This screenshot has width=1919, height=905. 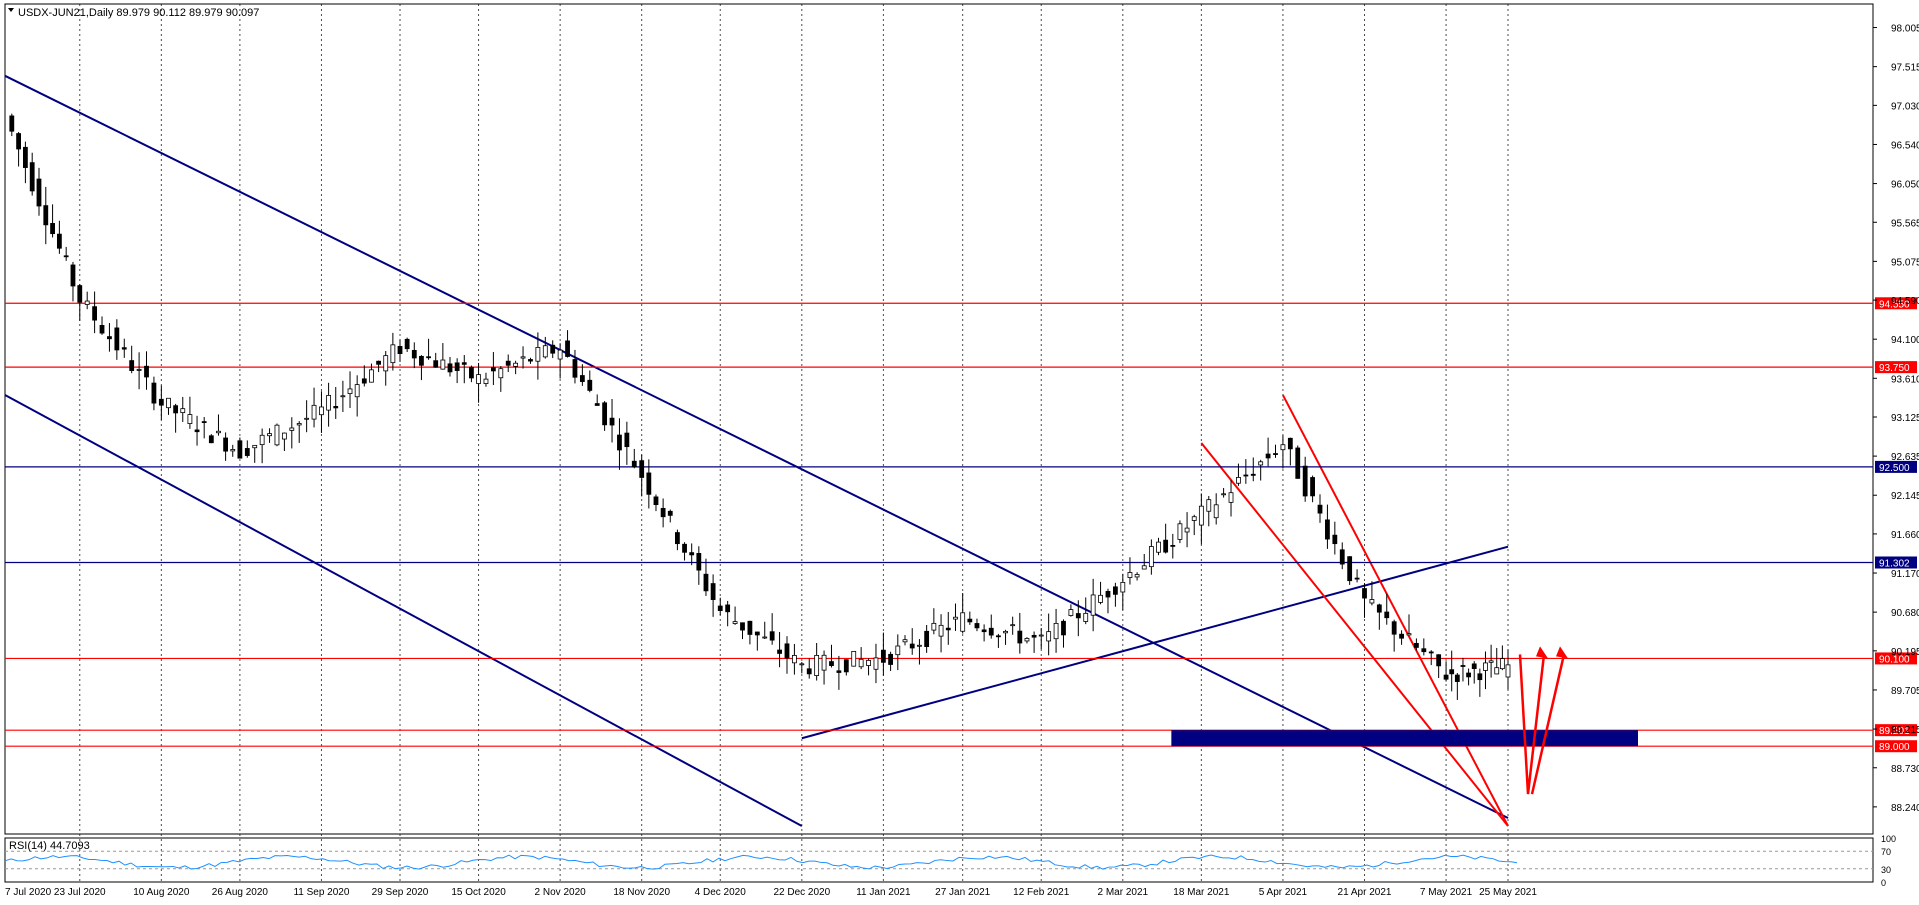 What do you see at coordinates (761, 862) in the screenshot?
I see `rsi-line` at bounding box center [761, 862].